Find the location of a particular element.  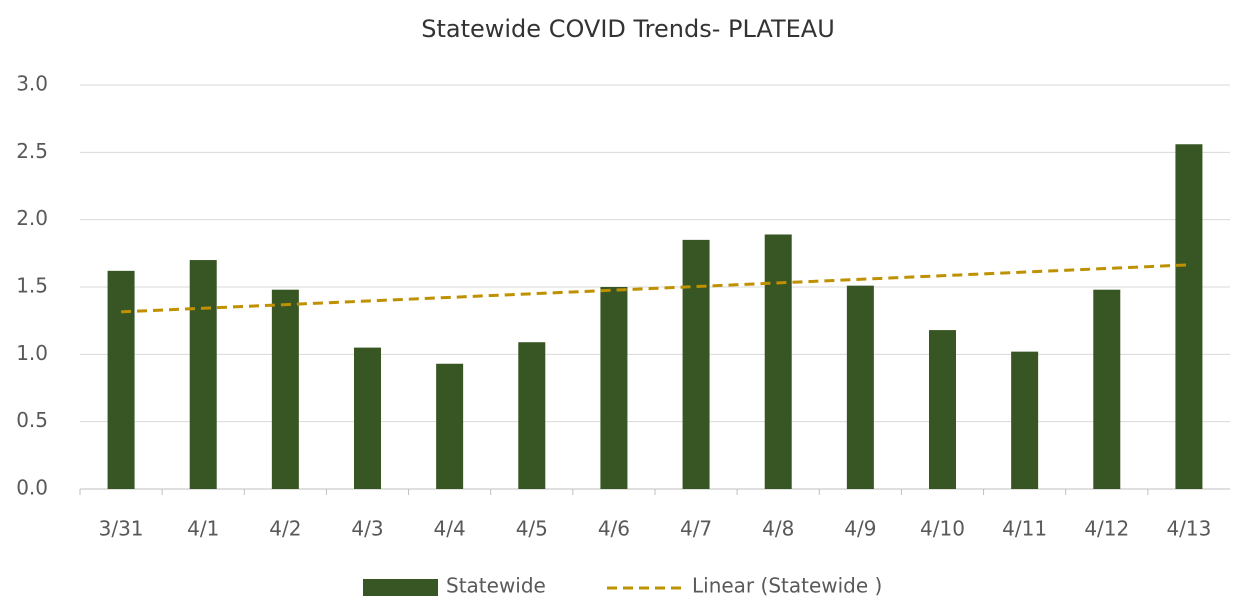

legend-swatch is located at coordinates (400, 587).